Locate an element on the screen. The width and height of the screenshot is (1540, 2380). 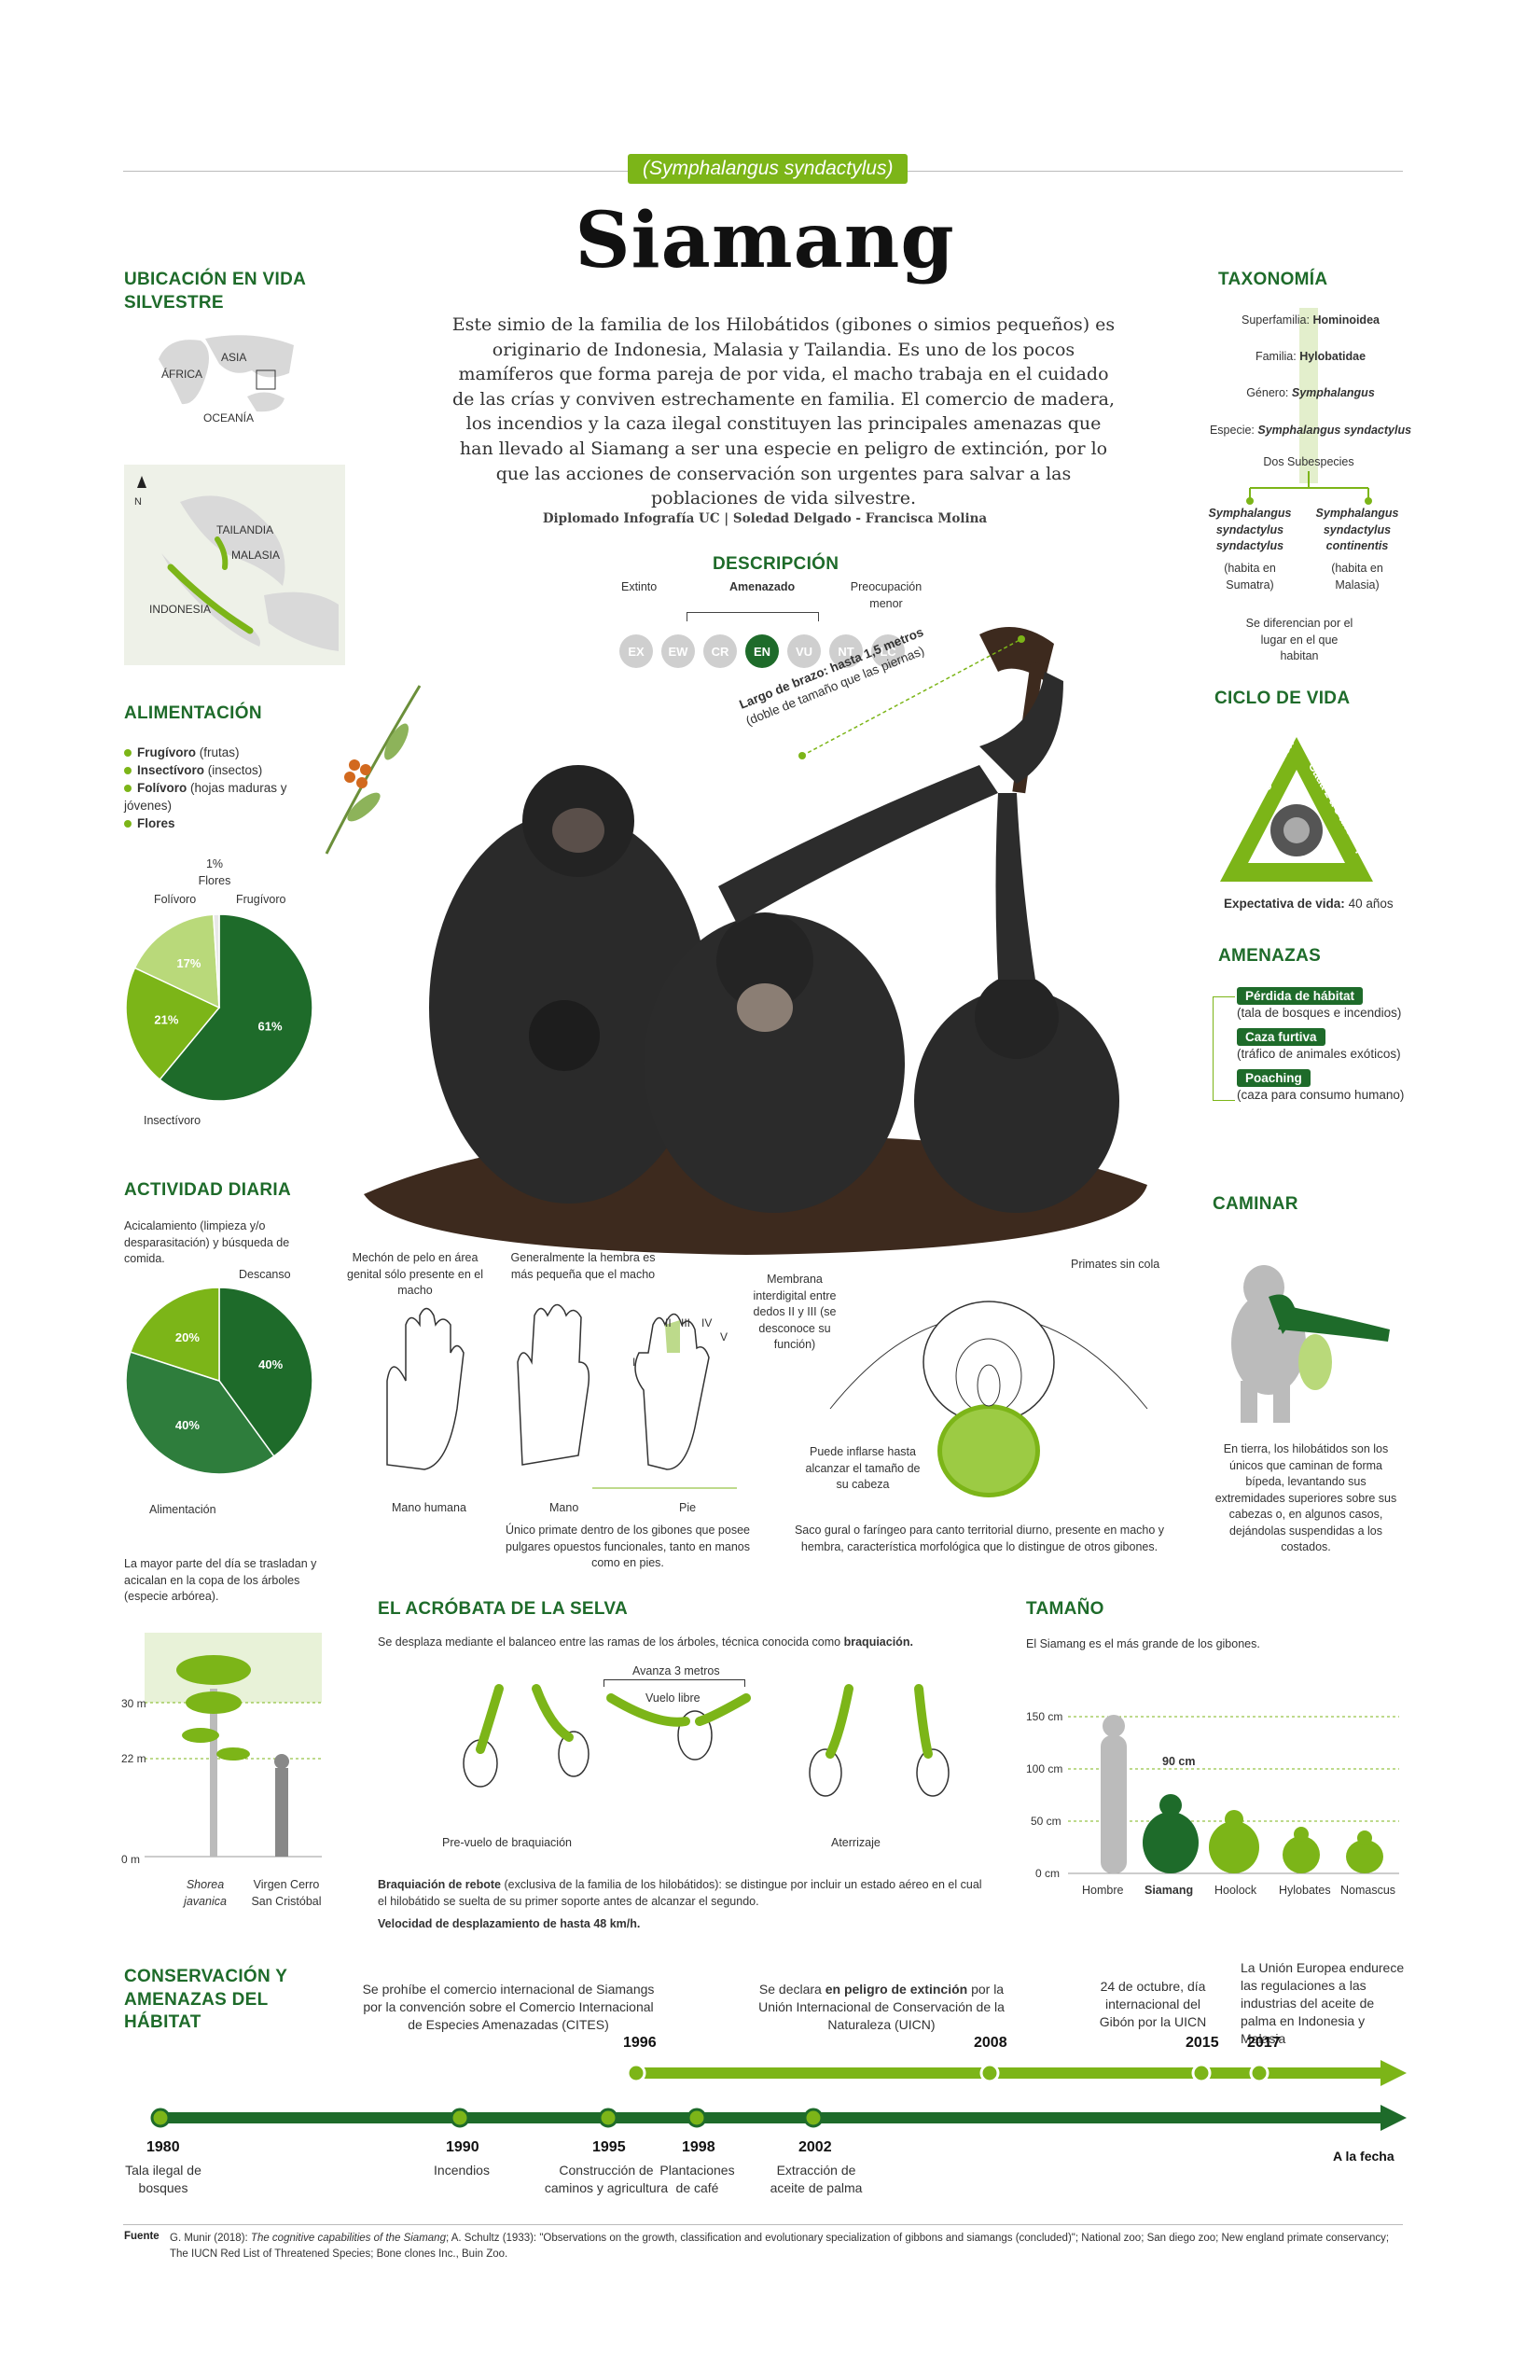
year-label: 1990 is located at coordinates (463, 2147).